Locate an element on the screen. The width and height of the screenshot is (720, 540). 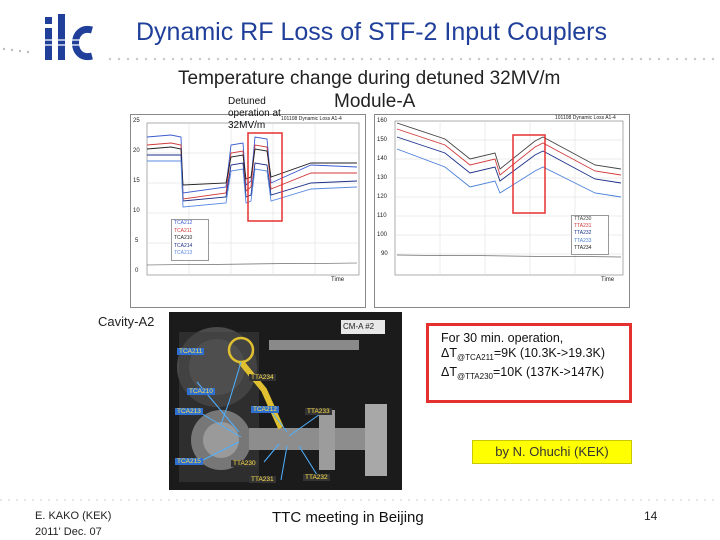
footer-meeting: TTC meeting in Beijing is located at coordinates (348, 517).